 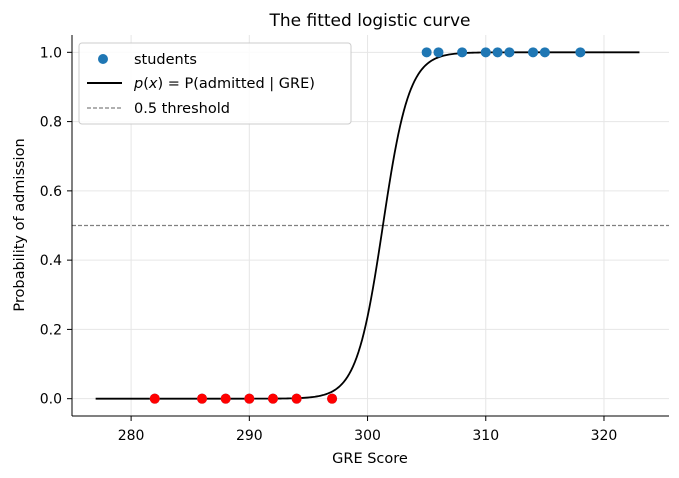 What do you see at coordinates (51, 192) in the screenshot?
I see `y-tick-label: 0.6` at bounding box center [51, 192].